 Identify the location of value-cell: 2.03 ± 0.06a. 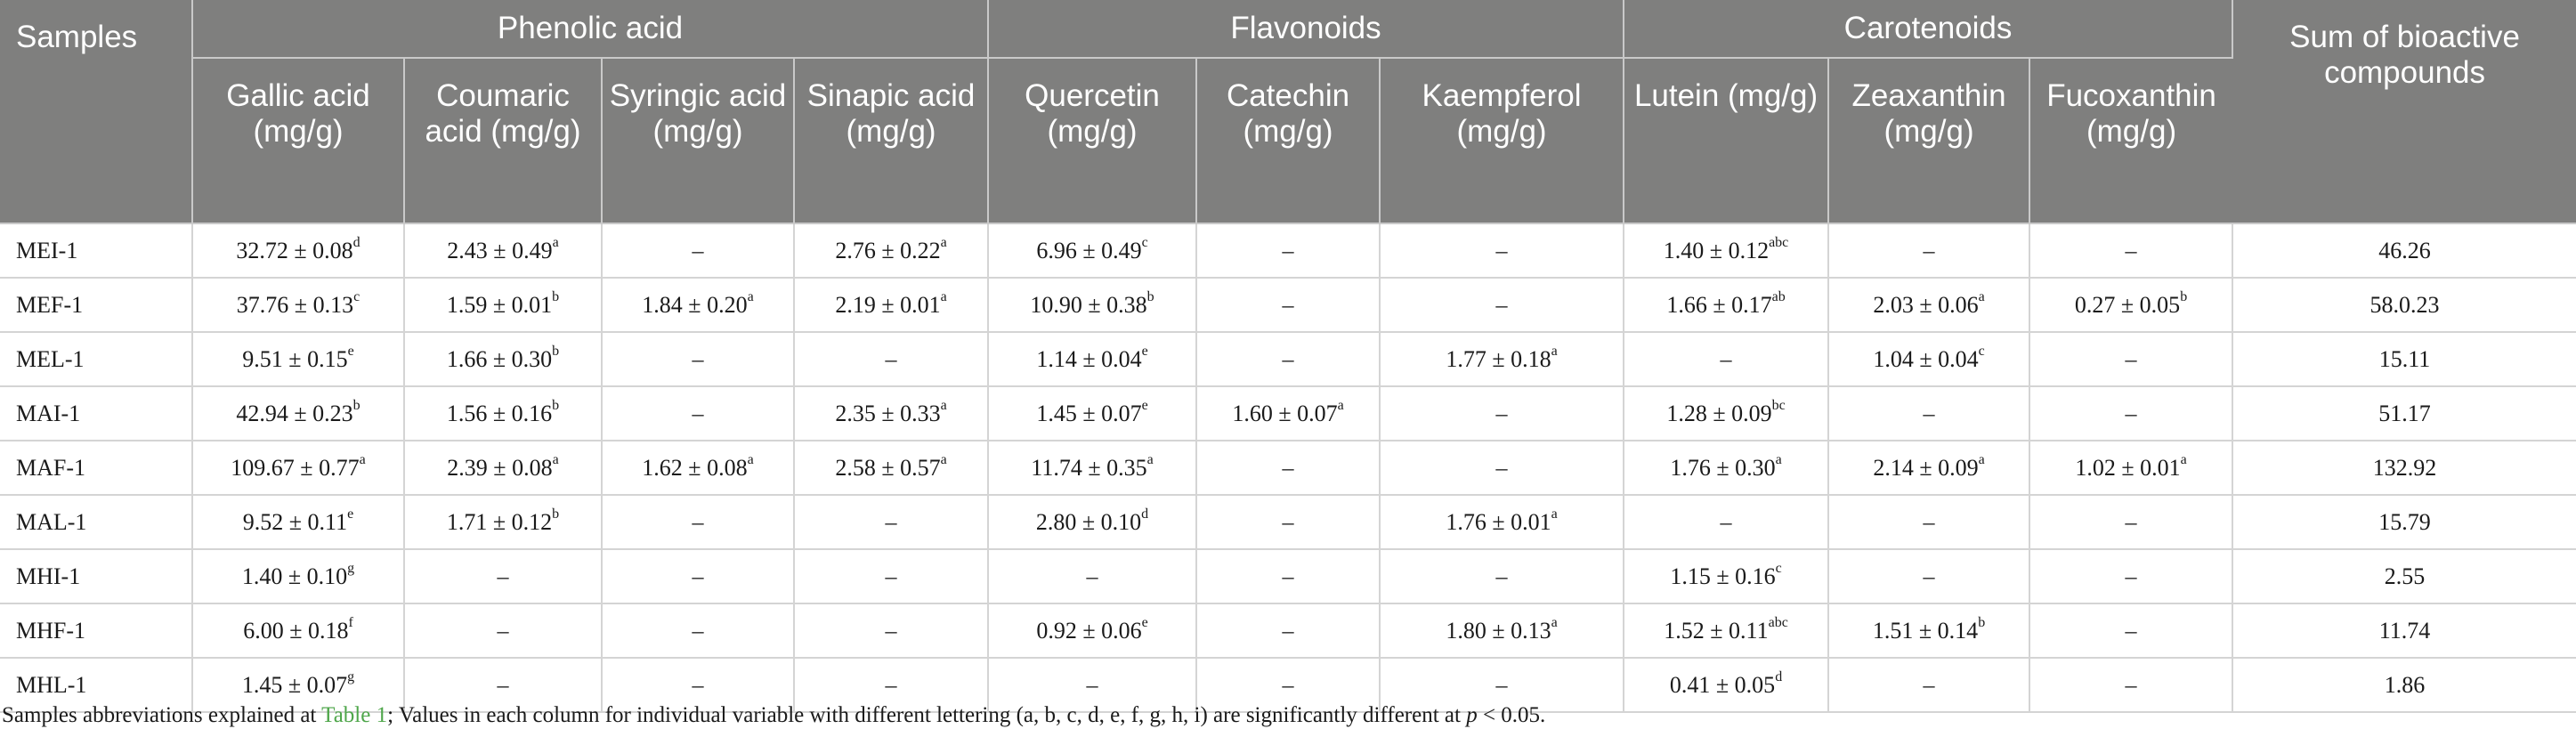
(1929, 305).